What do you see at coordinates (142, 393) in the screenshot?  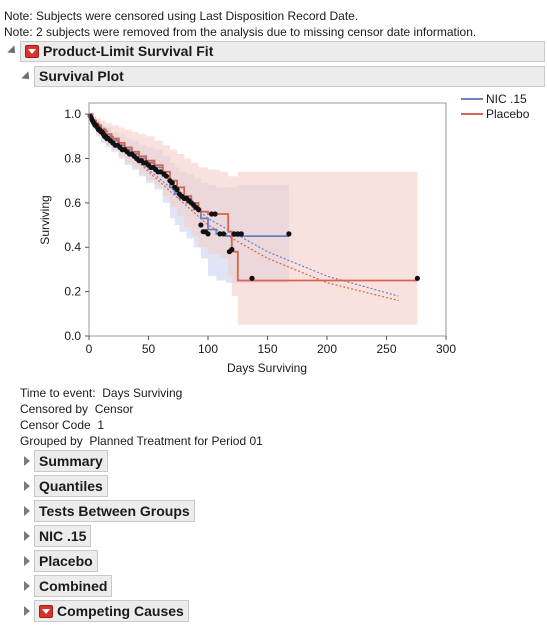 I see `time-to-event-value: Days Surviving` at bounding box center [142, 393].